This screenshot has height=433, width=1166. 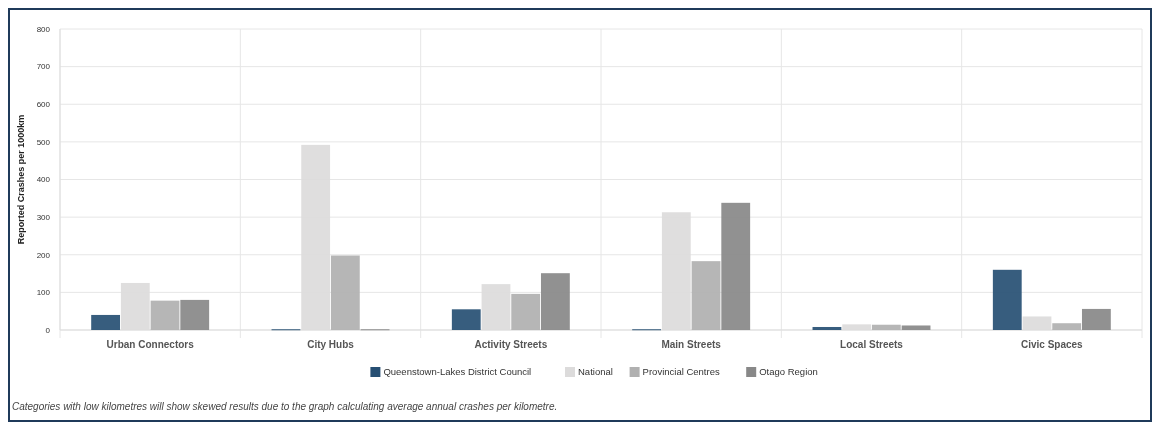 I want to click on legend-label: Queenstown-Lakes District Council, so click(x=457, y=372).